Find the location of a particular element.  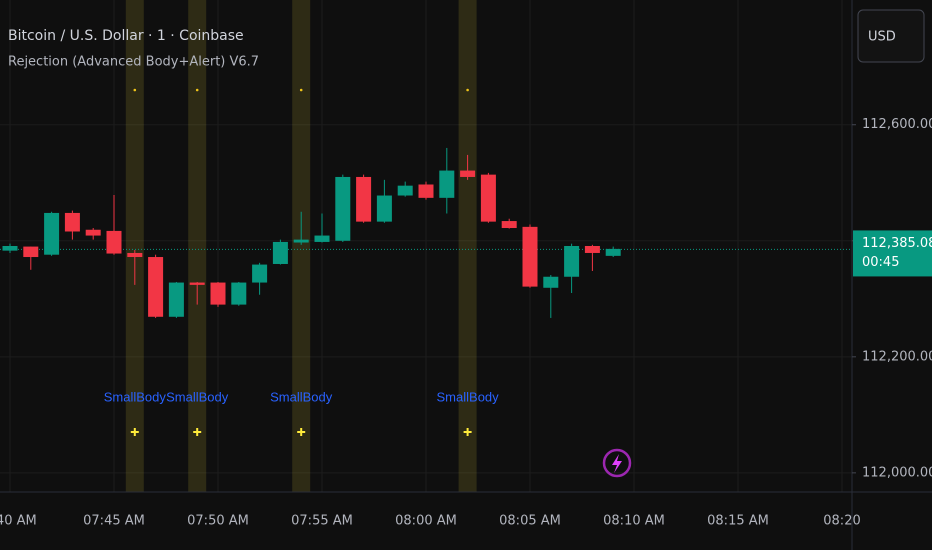

x-tick-label: 7:40 AM is located at coordinates (18, 521).